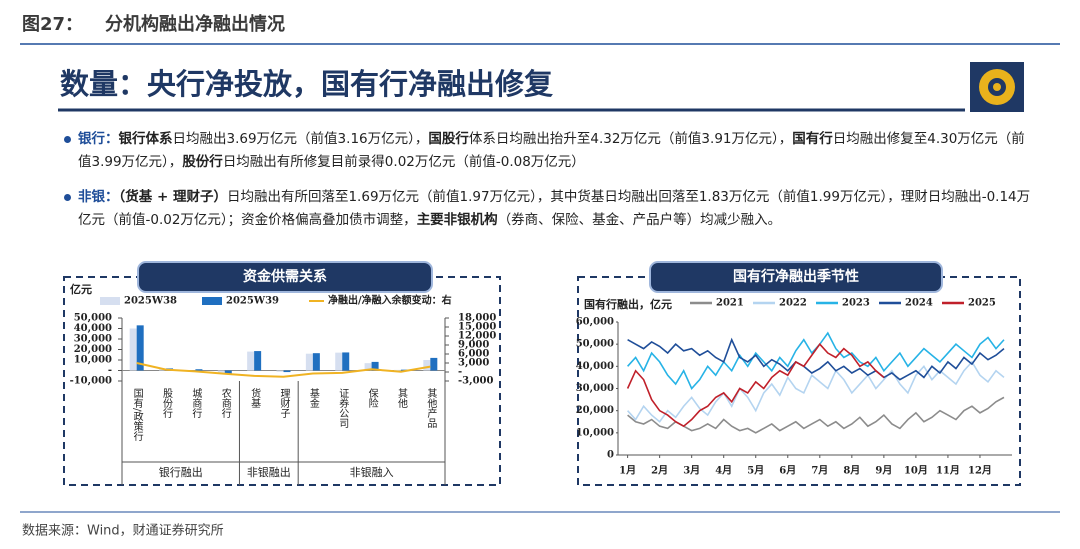 The height and width of the screenshot is (549, 1080). What do you see at coordinates (819, 471) in the screenshot?
I see `x-tick-label: 7月` at bounding box center [819, 471].